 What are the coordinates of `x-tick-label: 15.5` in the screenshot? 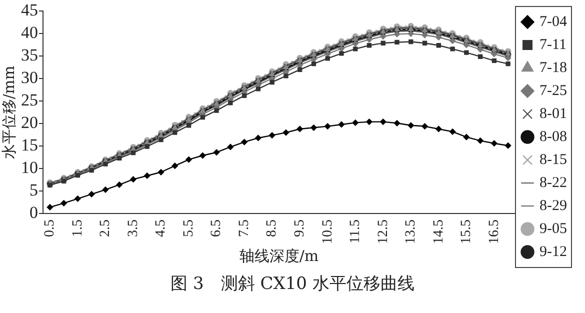 It's located at (466, 232).